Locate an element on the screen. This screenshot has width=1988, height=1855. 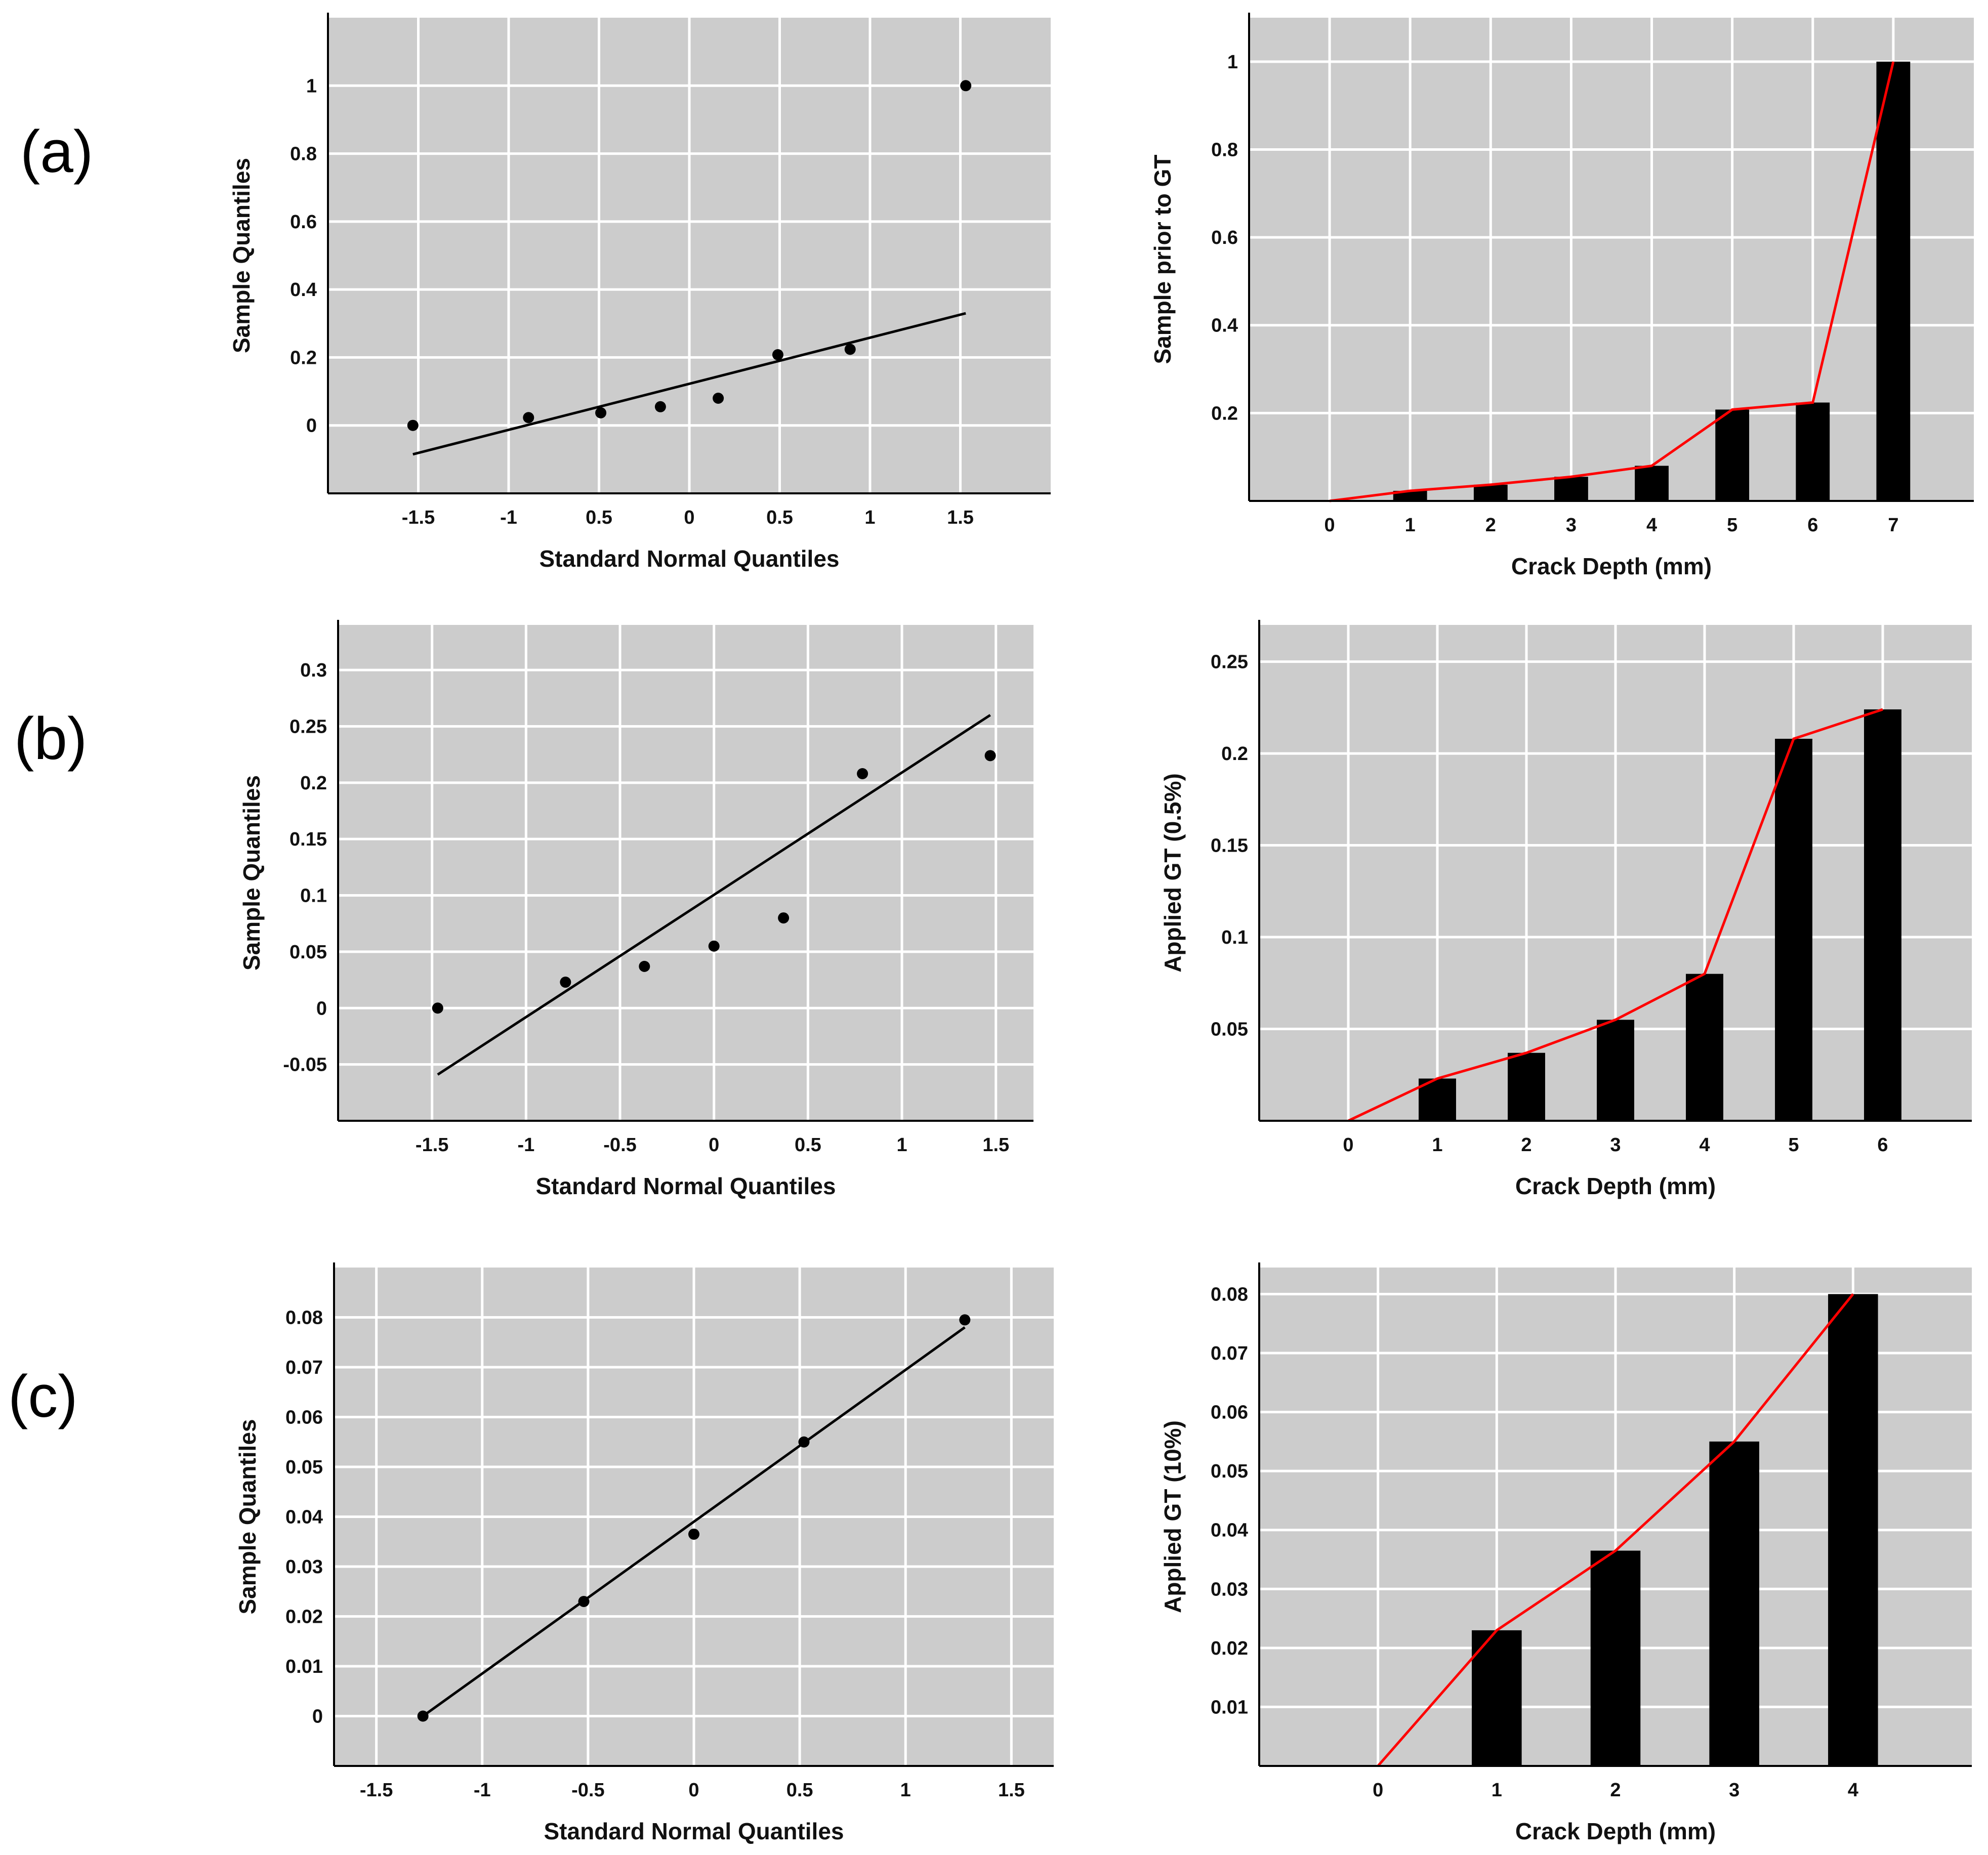
y-axis-label: Sample prior to GT is located at coordinates (1162, 259).